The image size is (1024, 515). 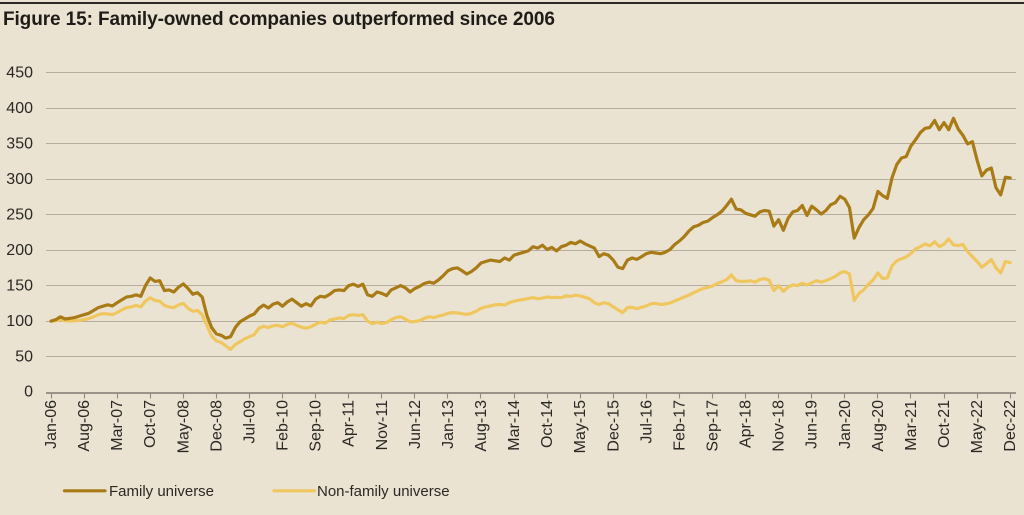 I want to click on svg-text: Aug-06, so click(x=84, y=426).